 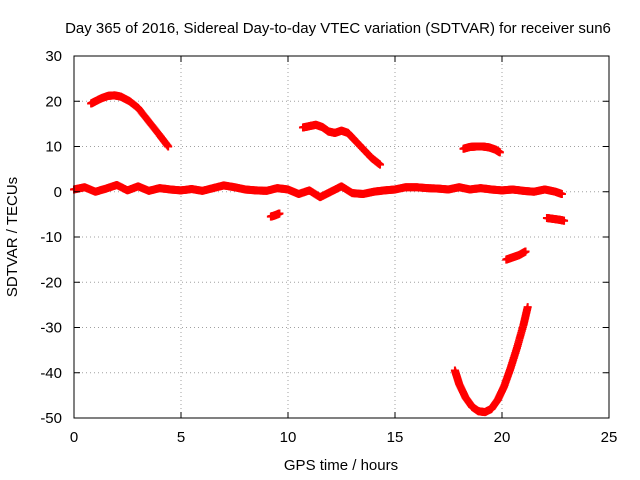 What do you see at coordinates (53, 101) in the screenshot?
I see `y-tick-label: 20` at bounding box center [53, 101].